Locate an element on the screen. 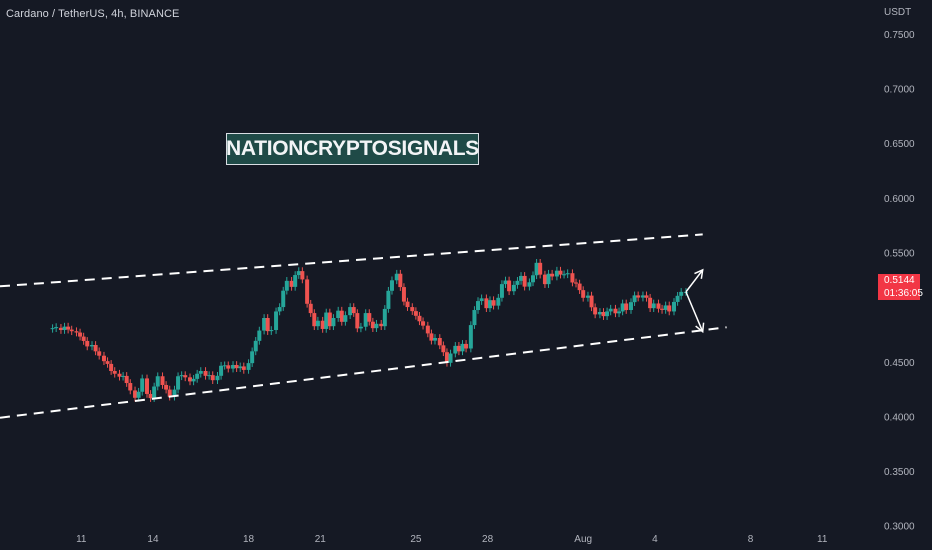 The image size is (932, 550). last-price-value: 0.5144 is located at coordinates (899, 280).